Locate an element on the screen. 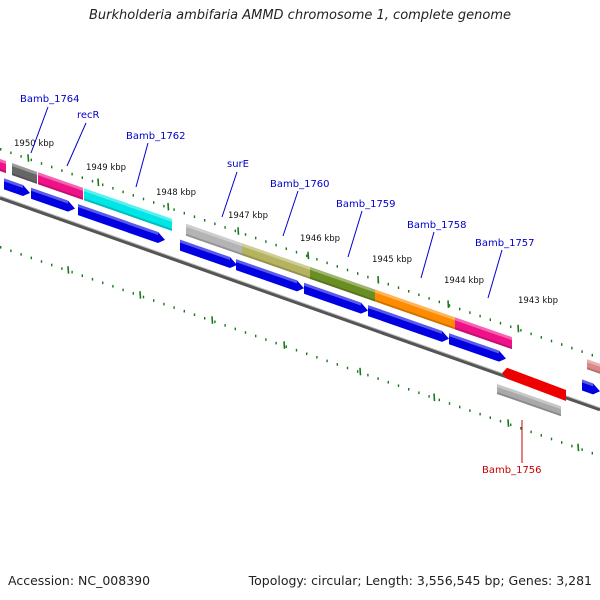 This screenshot has width=600, height=600. gene-label-surE: surE is located at coordinates (238, 164).